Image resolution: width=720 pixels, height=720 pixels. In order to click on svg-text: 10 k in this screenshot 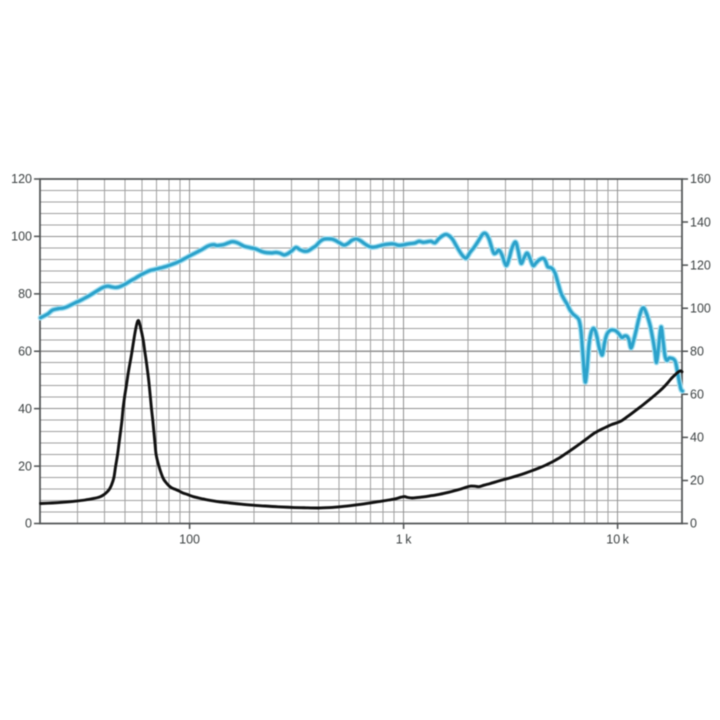, I will do `click(617, 540)`.